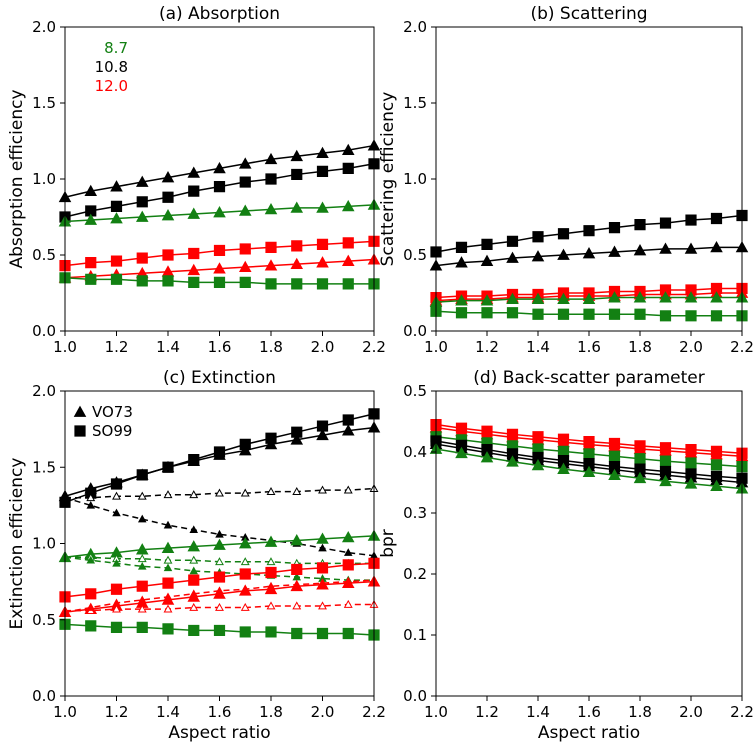 This screenshot has width=756, height=744. I want to click on x-tick-label: 1.6, so click(220, 712).